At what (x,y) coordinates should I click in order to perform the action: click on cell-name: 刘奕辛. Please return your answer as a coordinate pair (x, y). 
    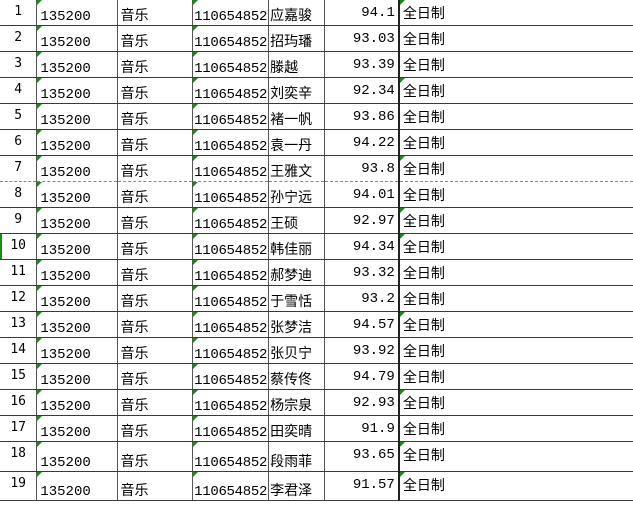
    Looking at the image, I should click on (296, 90).